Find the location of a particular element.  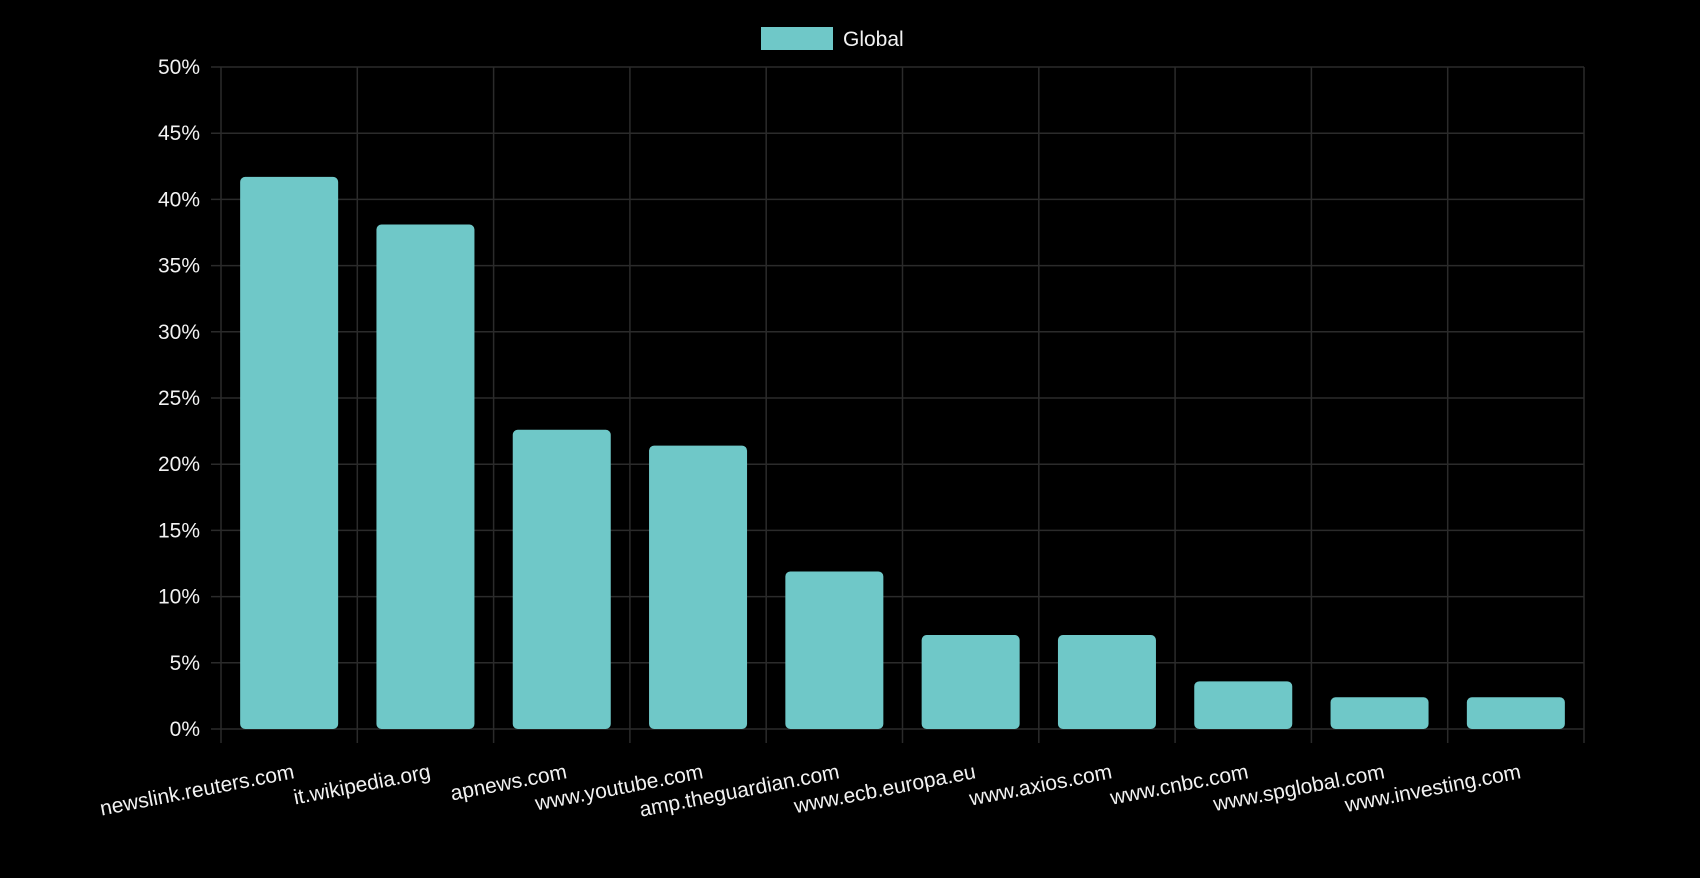

x-tick-label: www.axios.com is located at coordinates (1039, 785).